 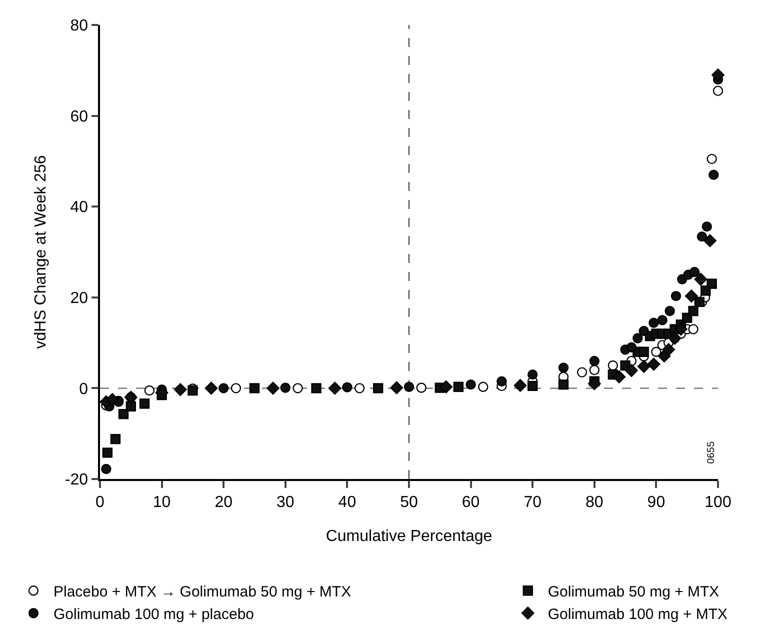 What do you see at coordinates (202, 591) in the screenshot?
I see `legend-label: Placebo + MTX → Golimumab 50 mg + MTX` at bounding box center [202, 591].